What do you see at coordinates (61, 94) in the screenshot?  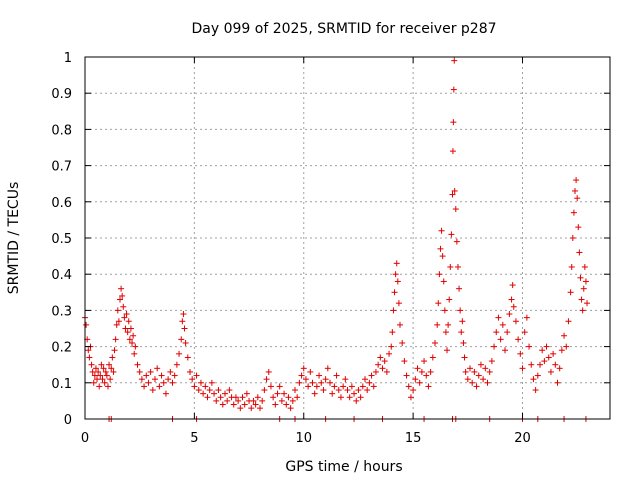 I see `y-tick-label: 0.9` at bounding box center [61, 94].